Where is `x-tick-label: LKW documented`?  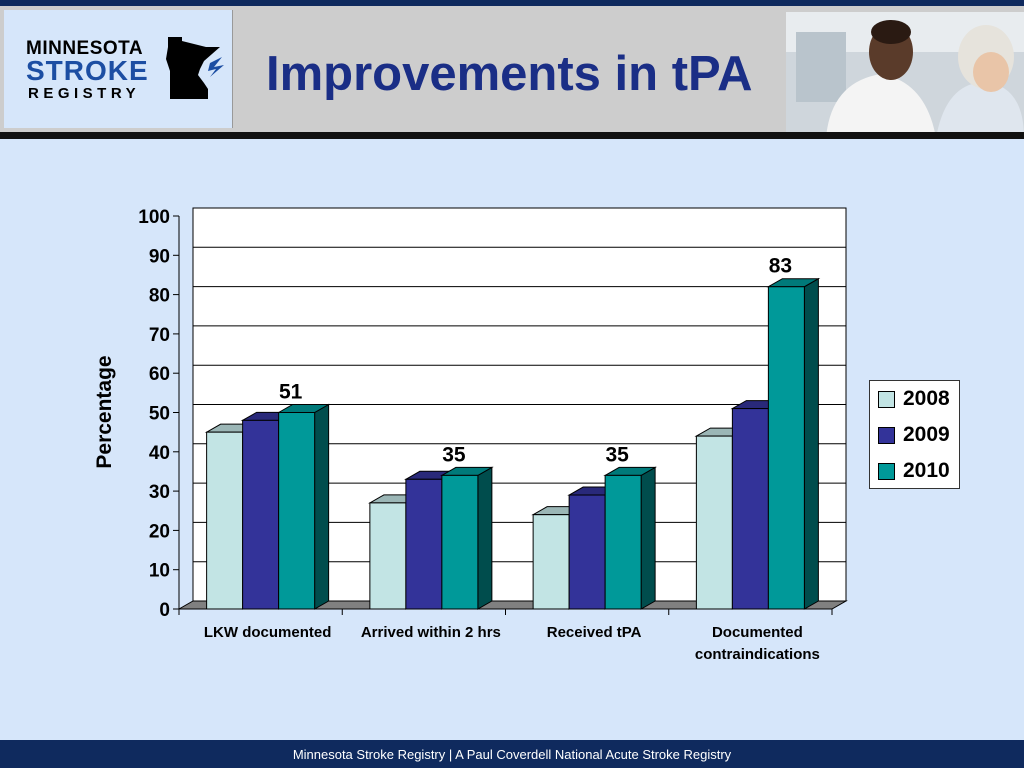
x-tick-label: LKW documented is located at coordinates (268, 632).